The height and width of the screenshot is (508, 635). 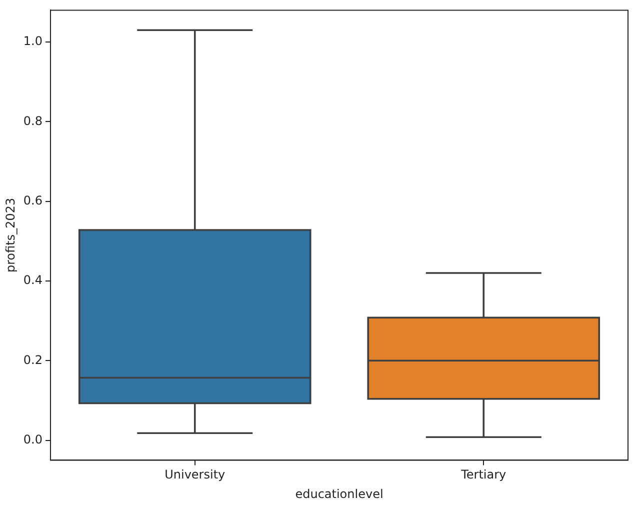 What do you see at coordinates (32, 359) in the screenshot?
I see `y-tick-label: 0.2` at bounding box center [32, 359].